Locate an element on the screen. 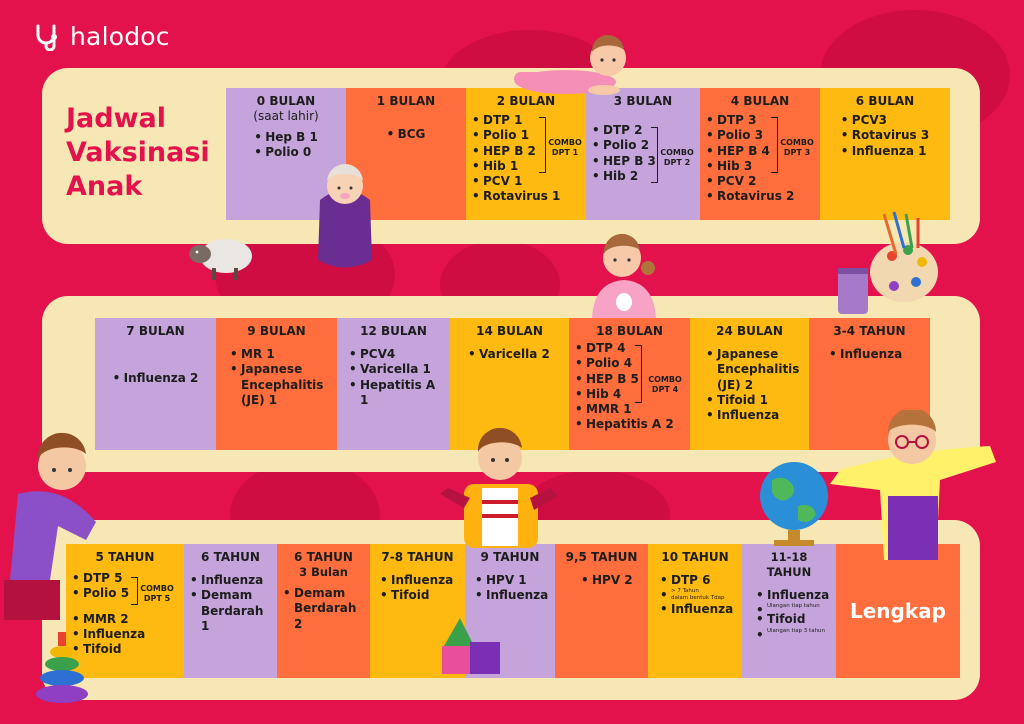 The height and width of the screenshot is (724, 1024). tile-9-5-tahun: 9,5 TAHUN HPV 2 is located at coordinates (601, 611).